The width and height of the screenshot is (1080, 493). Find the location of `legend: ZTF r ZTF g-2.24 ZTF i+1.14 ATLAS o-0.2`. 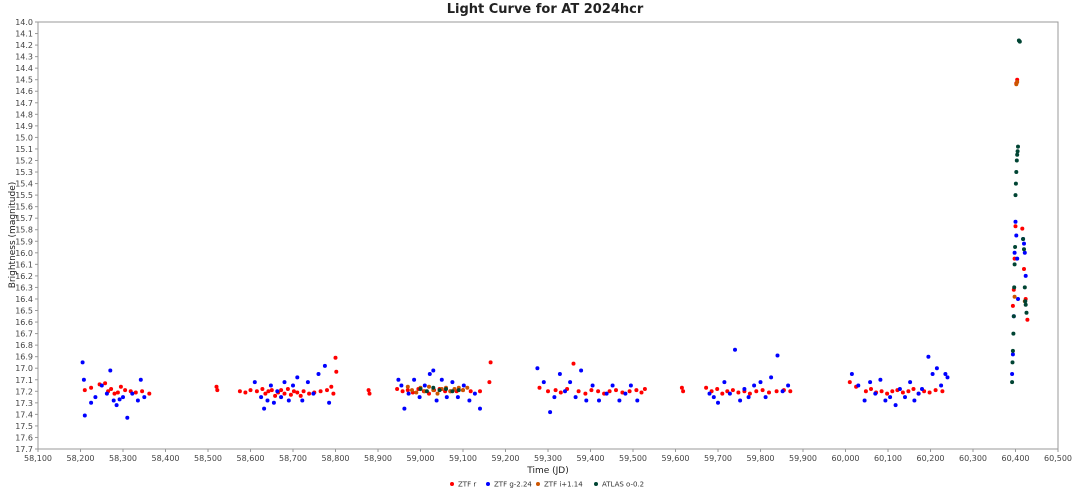

legend: ZTF r ZTF g-2.24 ZTF i+1.14 ATLAS o-0.2 is located at coordinates (547, 485).